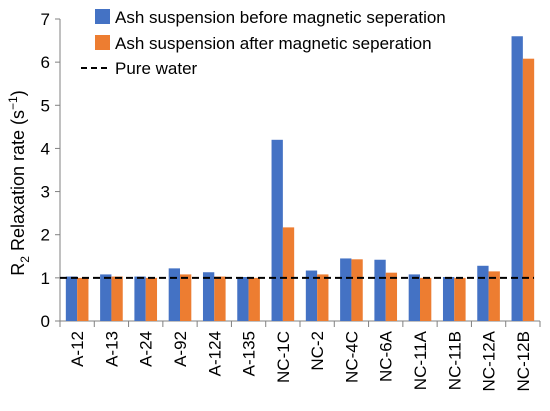 Image resolution: width=550 pixels, height=411 pixels. I want to click on x-tick-label: NC-6A, so click(386, 356).